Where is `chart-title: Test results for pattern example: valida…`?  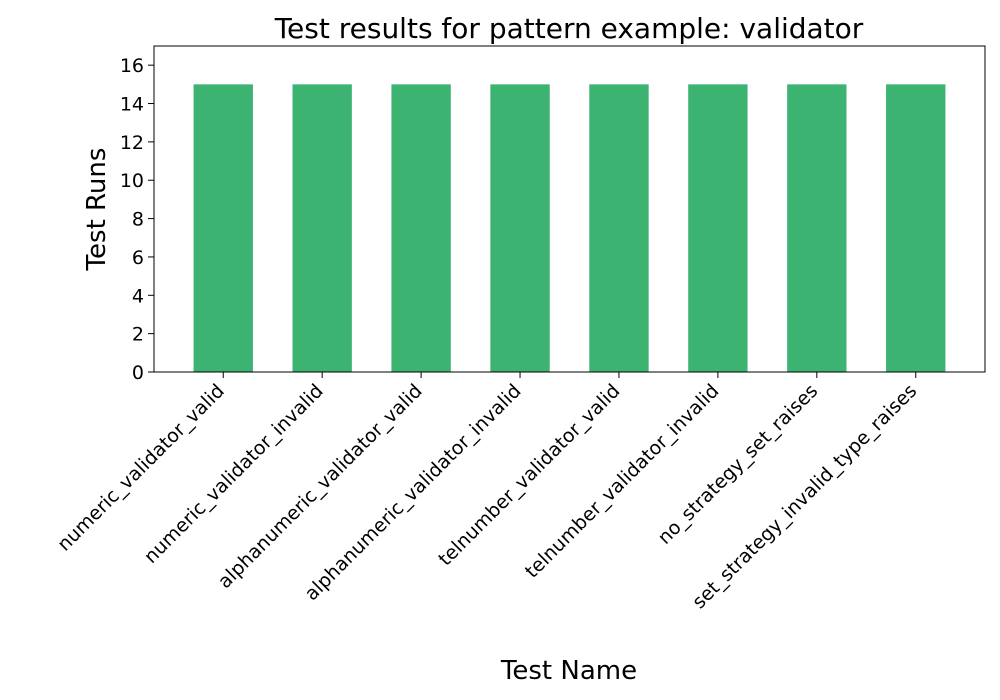 chart-title: Test results for pattern example: valida… is located at coordinates (569, 28).